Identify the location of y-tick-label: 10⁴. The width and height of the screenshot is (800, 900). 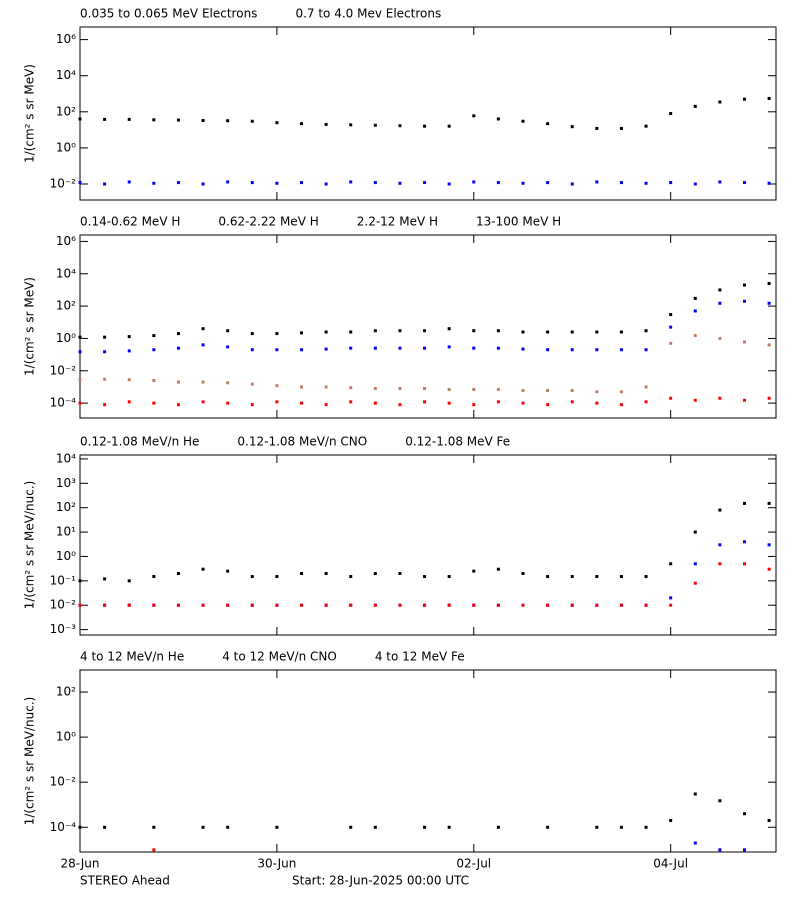
(66, 458).